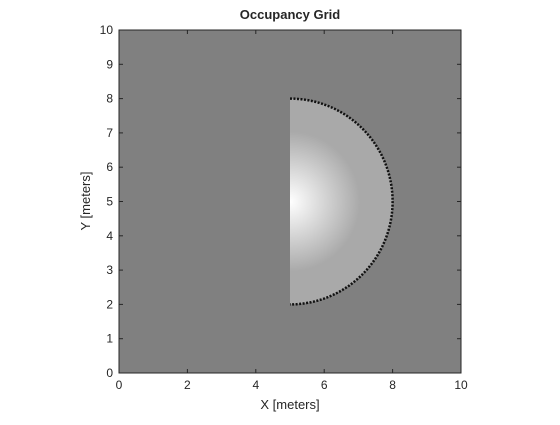 The height and width of the screenshot is (425, 560). Describe the element at coordinates (109, 339) in the screenshot. I see `y-tick-label: 1` at that location.